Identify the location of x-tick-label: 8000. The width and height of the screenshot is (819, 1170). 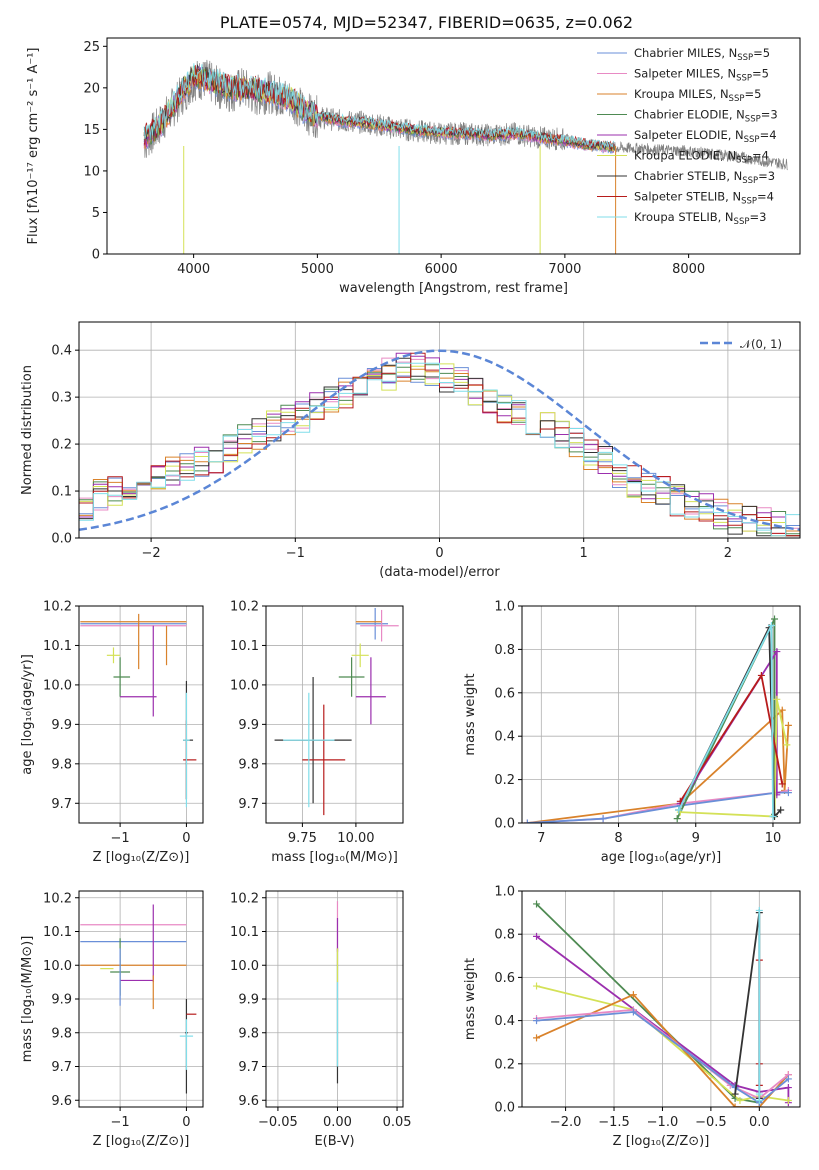
(688, 269).